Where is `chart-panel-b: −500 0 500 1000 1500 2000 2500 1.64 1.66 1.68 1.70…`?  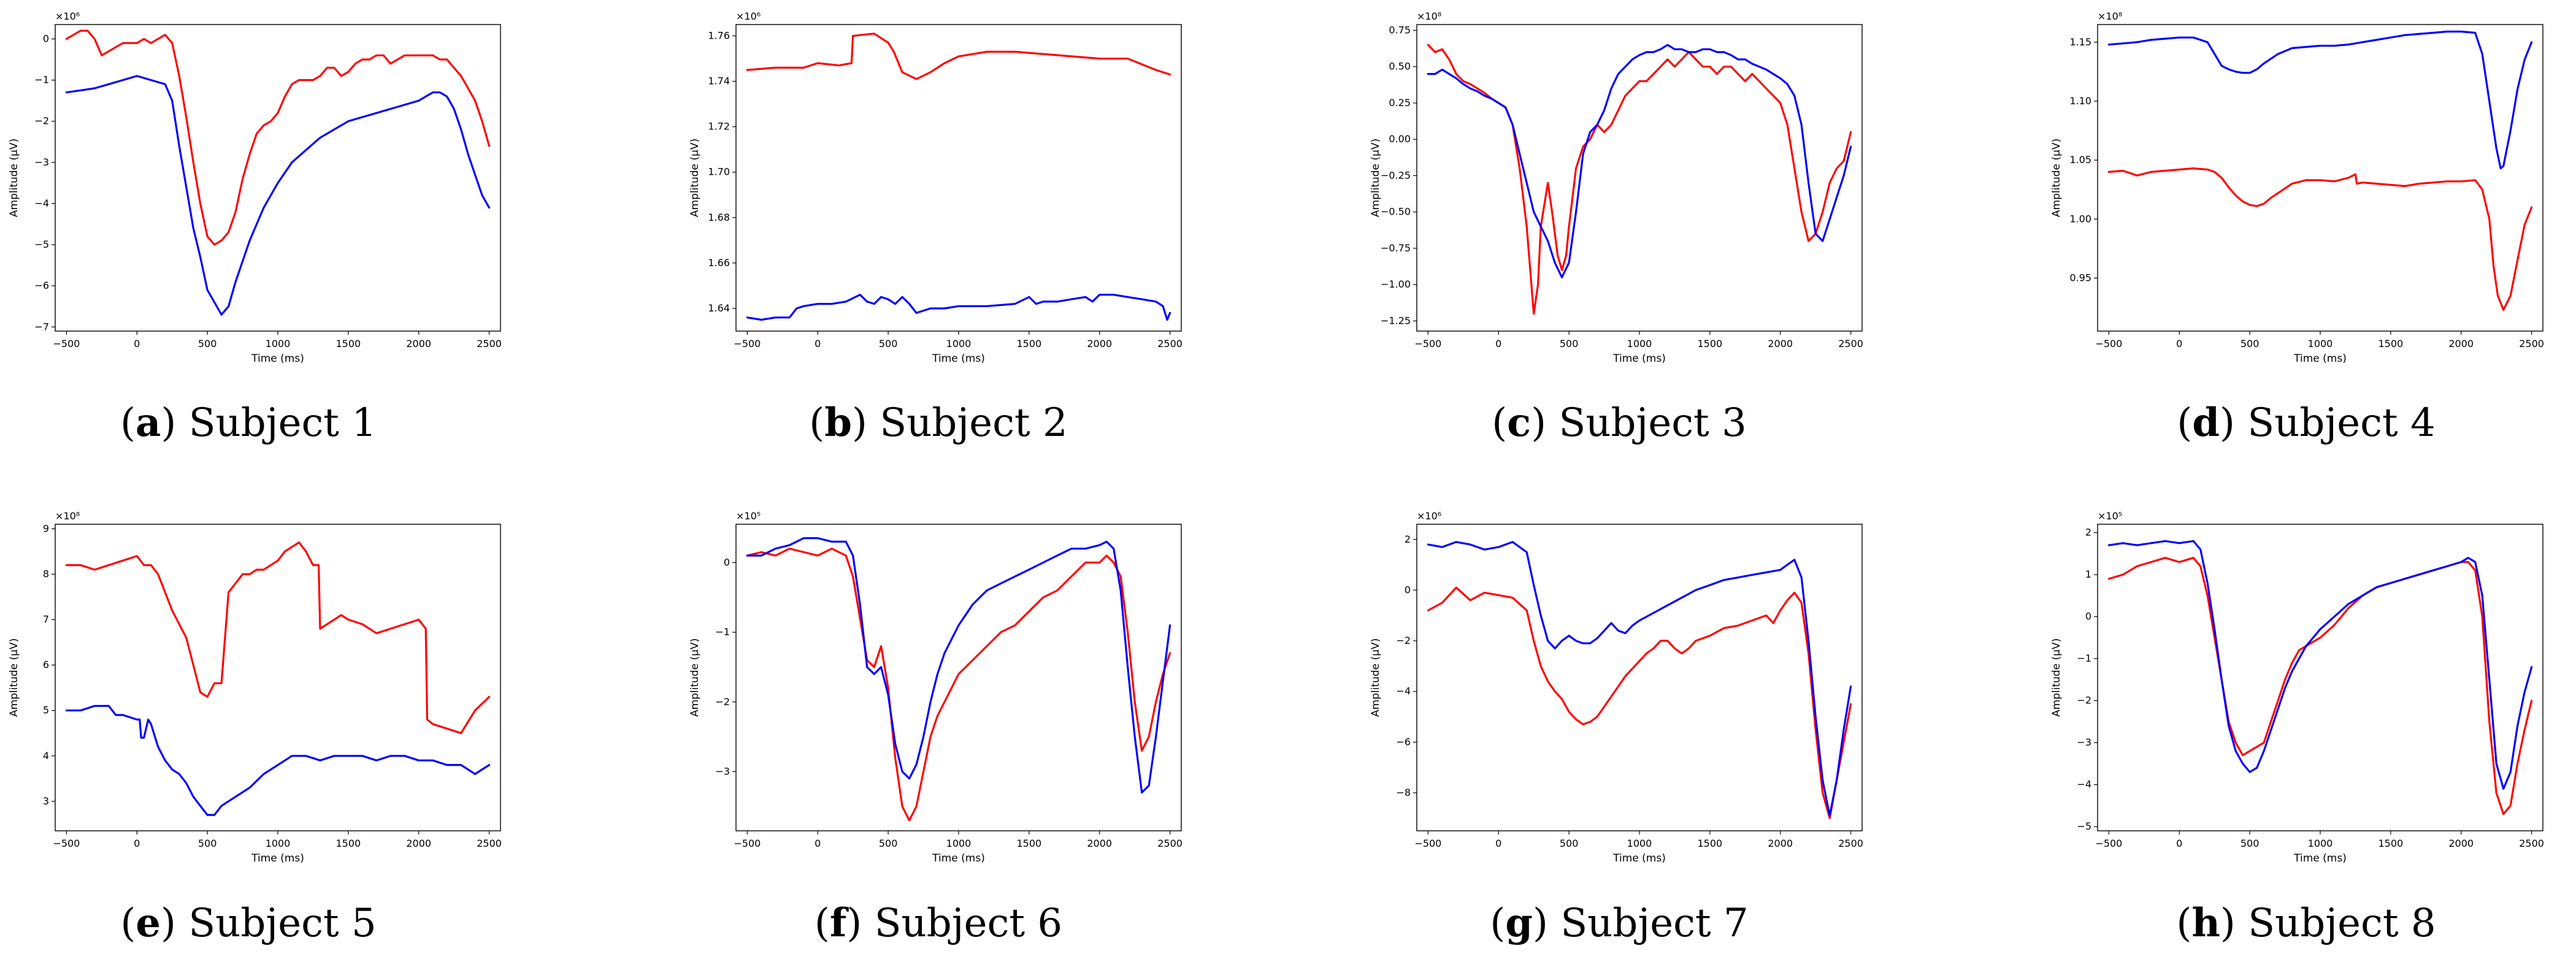
chart-panel-b: −500 0 500 1000 1500 2000 2500 1.64 1.66 1.68 1.70… is located at coordinates (940, 187).